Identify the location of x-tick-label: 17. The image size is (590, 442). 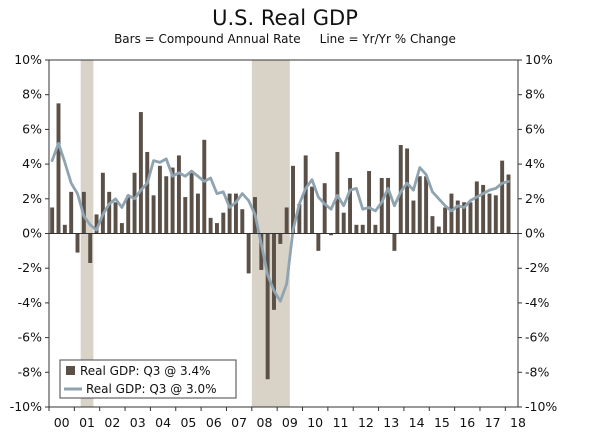
(493, 422).